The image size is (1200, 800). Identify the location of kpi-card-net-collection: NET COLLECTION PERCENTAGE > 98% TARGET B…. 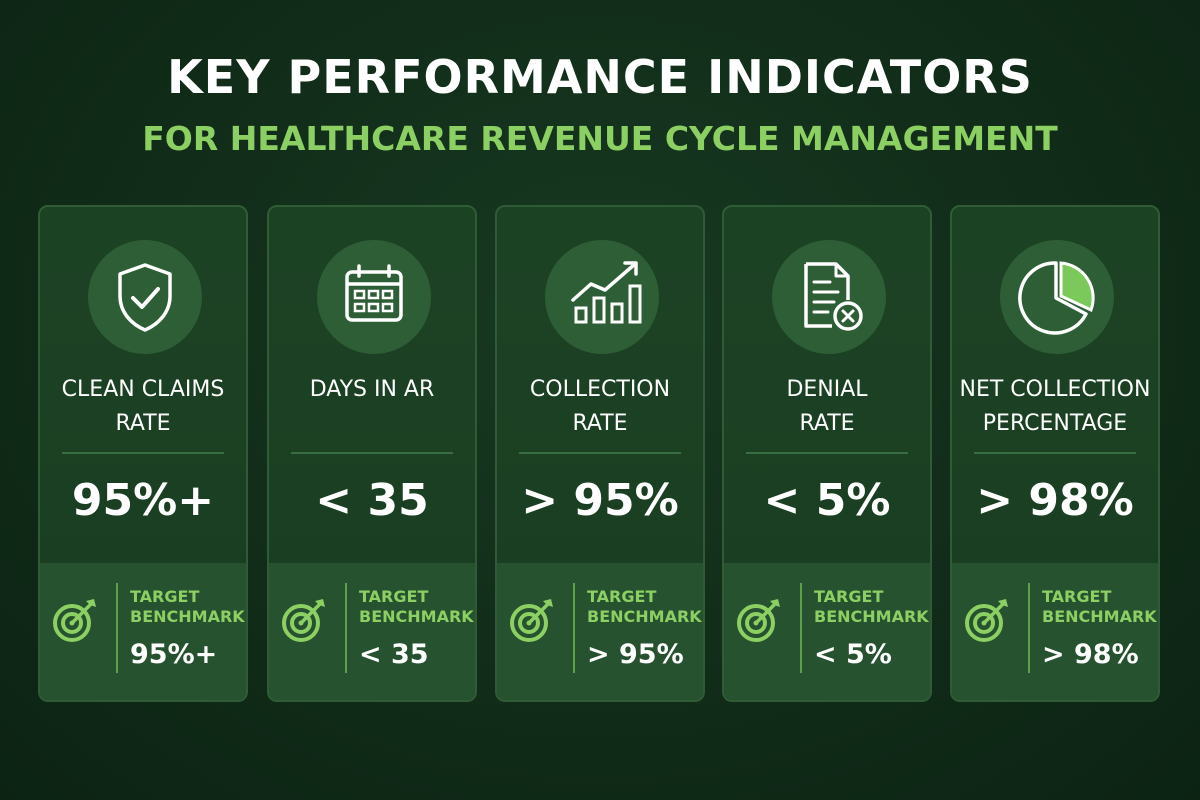
(1055, 453).